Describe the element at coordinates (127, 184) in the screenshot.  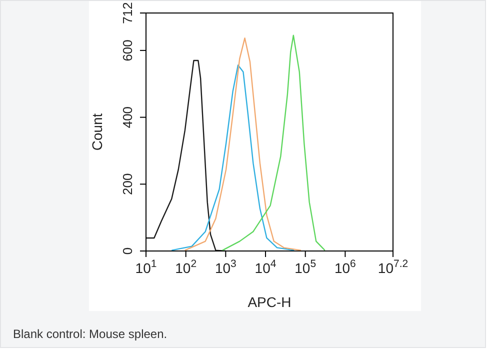
I see `y-tick-label: 200` at that location.